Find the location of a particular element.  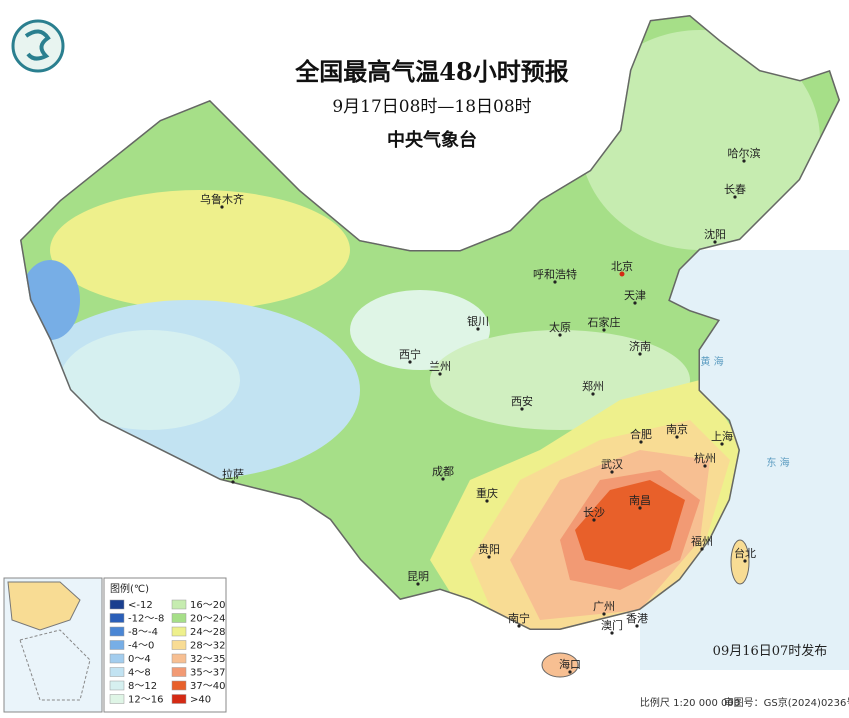

city-label: 合肥 is located at coordinates (641, 434).